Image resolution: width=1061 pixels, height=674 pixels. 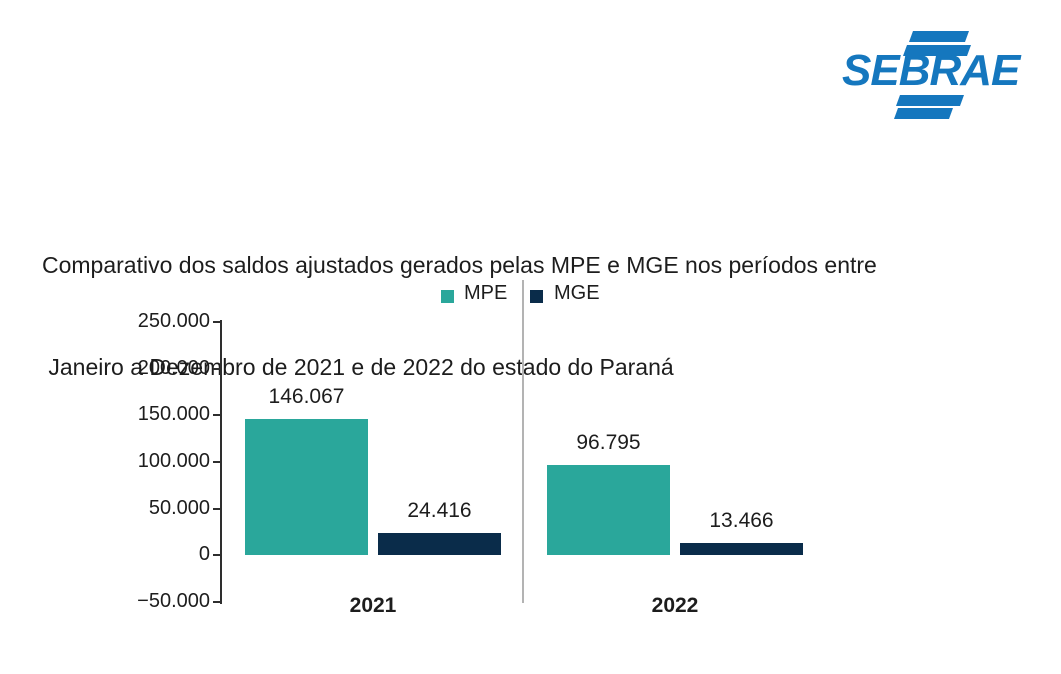 I want to click on sebrae-logo: SEBRAE, so click(x=940, y=72).